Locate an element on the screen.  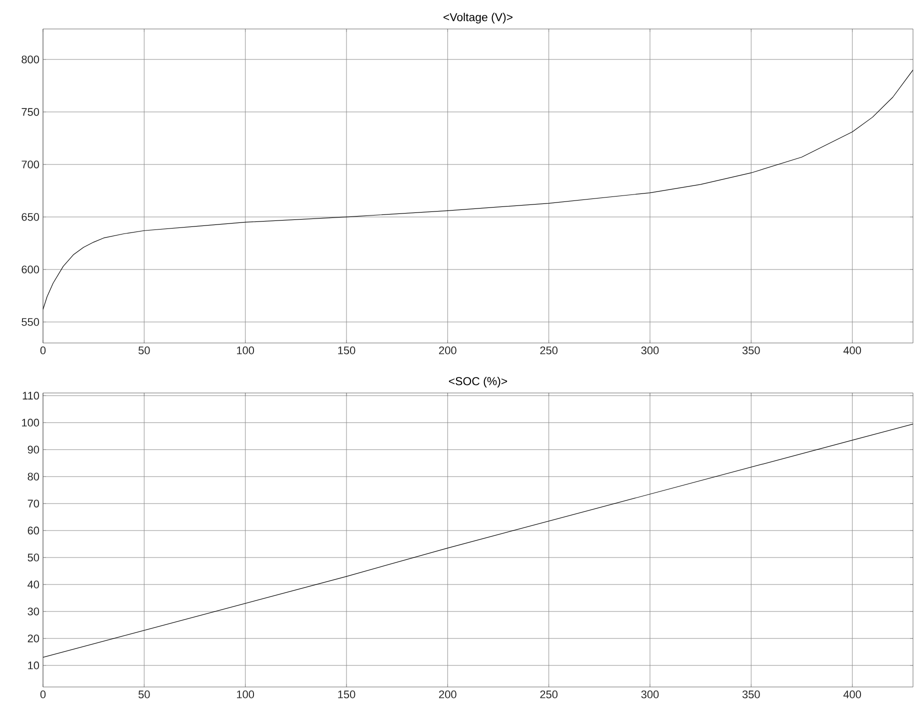
y-tick-label: 600 is located at coordinates (31, 270).